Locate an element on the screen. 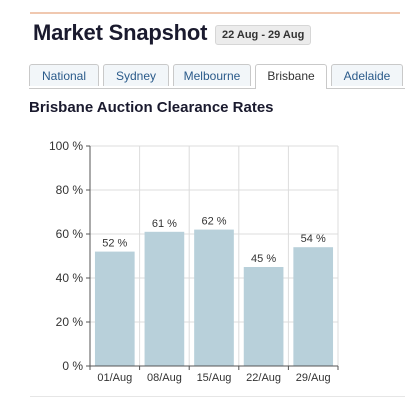 Image resolution: width=415 pixels, height=410 pixels. x-tick-label: 15/Aug is located at coordinates (214, 378).